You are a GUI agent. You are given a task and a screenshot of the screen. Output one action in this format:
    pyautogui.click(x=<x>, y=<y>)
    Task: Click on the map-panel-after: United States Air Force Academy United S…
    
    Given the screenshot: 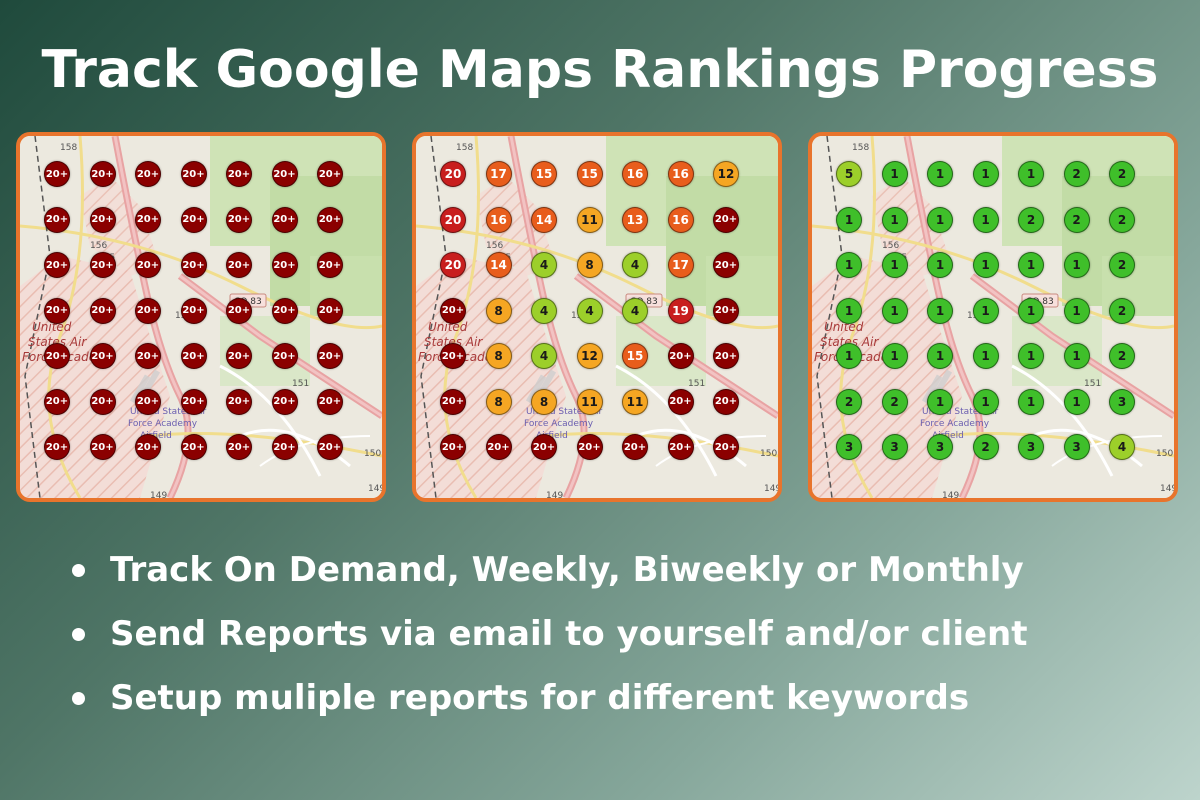 What is the action you would take?
    pyautogui.click(x=993, y=317)
    